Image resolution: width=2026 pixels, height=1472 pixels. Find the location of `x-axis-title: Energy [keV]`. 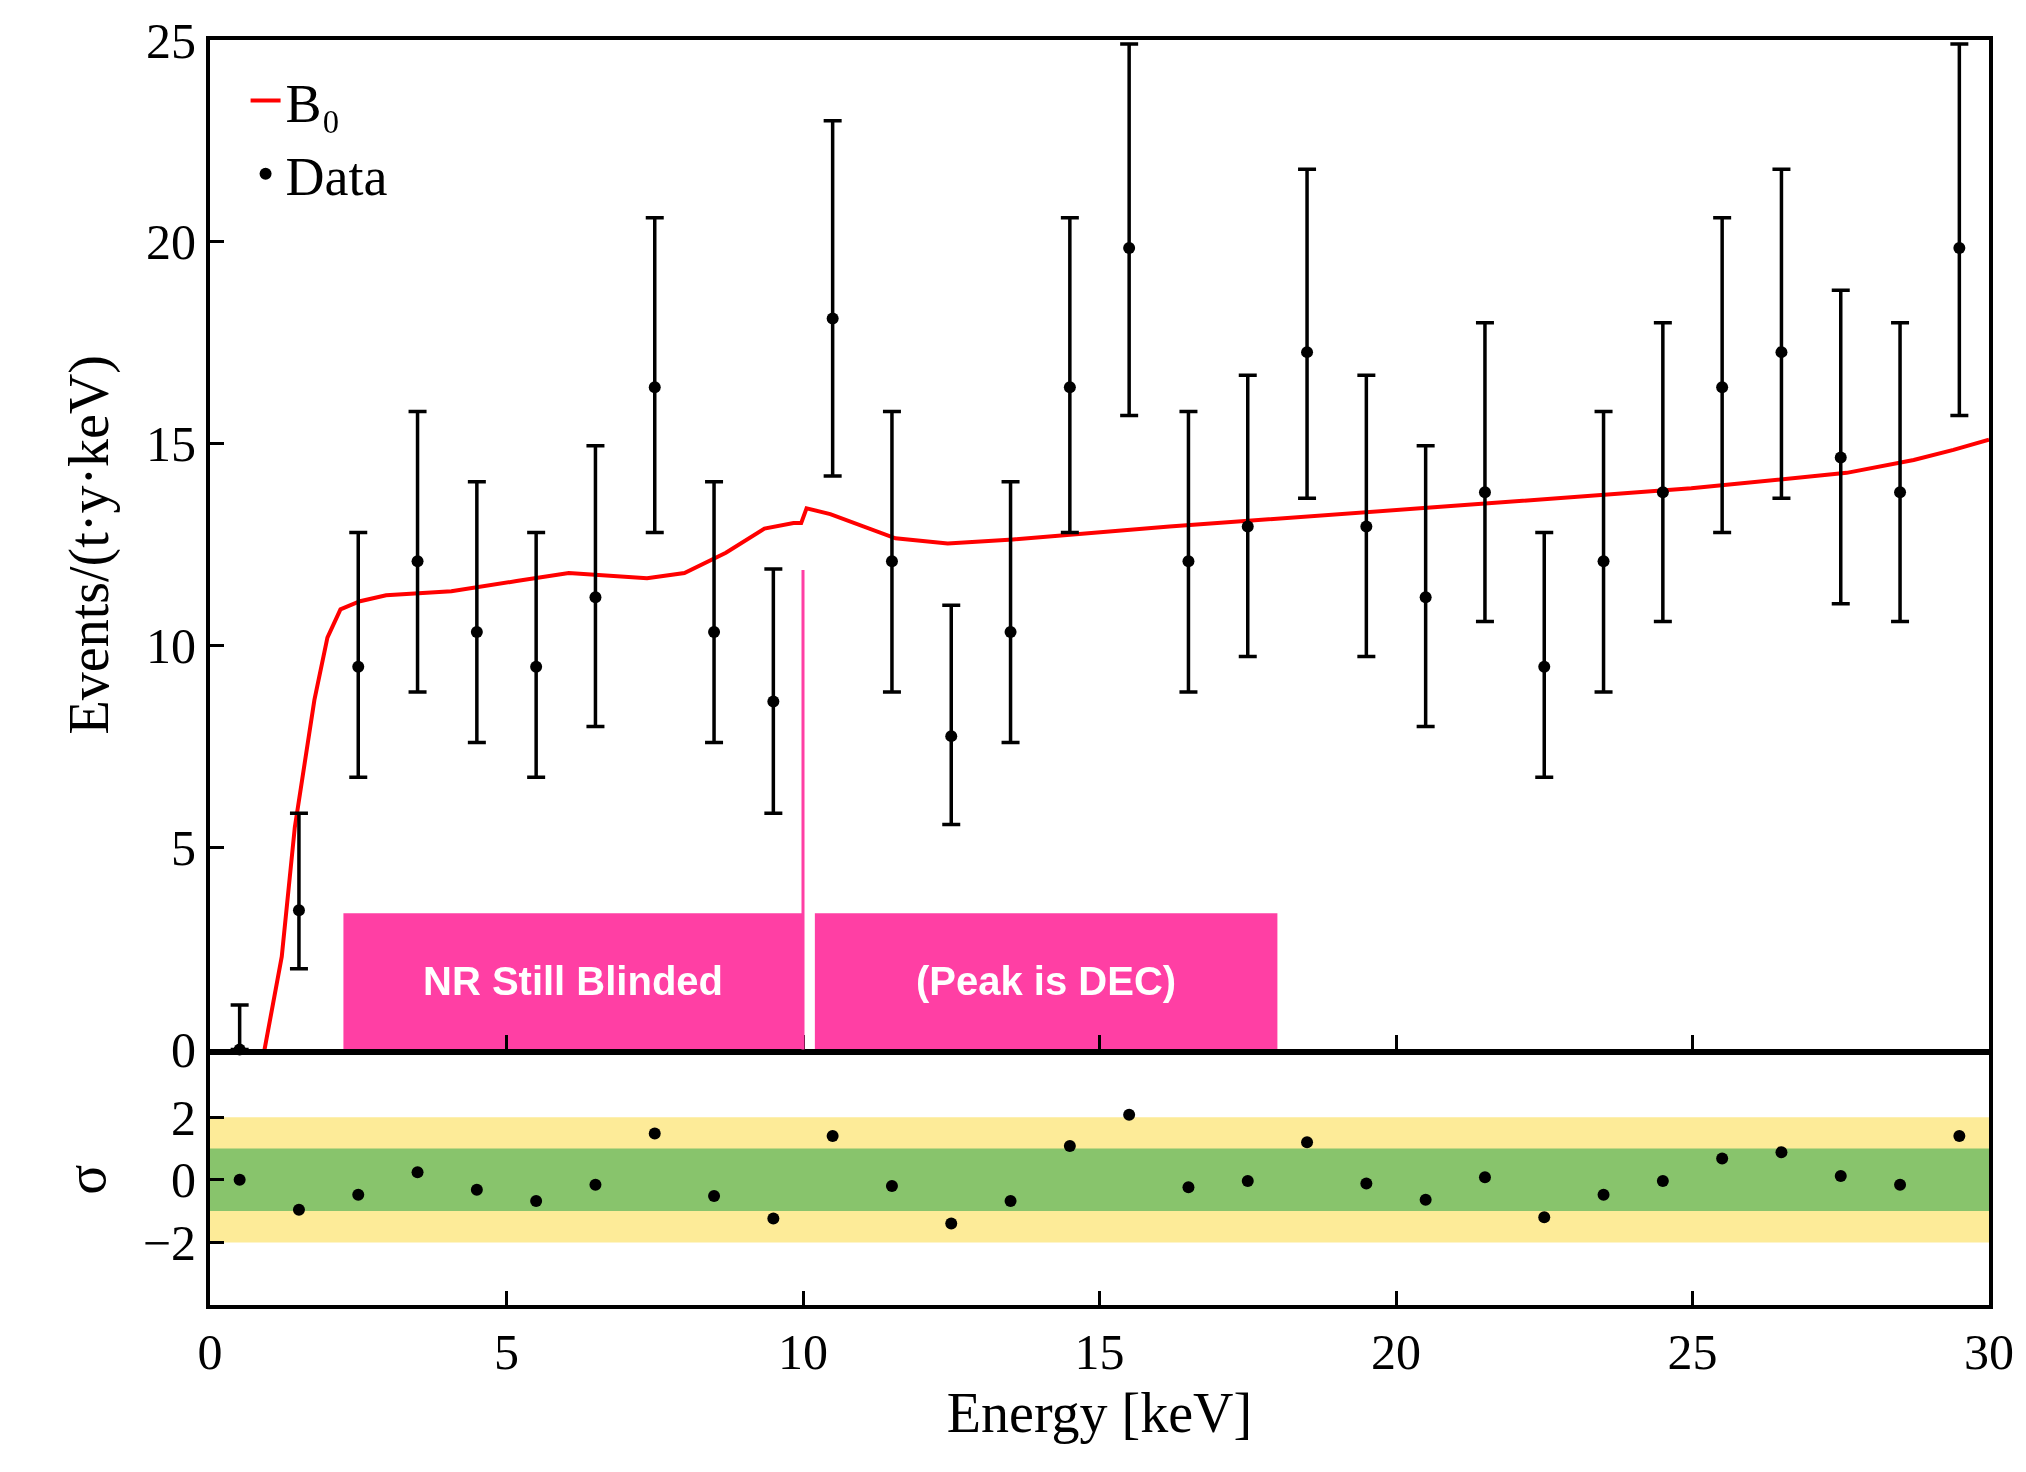

x-axis-title: Energy [keV] is located at coordinates (1099, 1413).